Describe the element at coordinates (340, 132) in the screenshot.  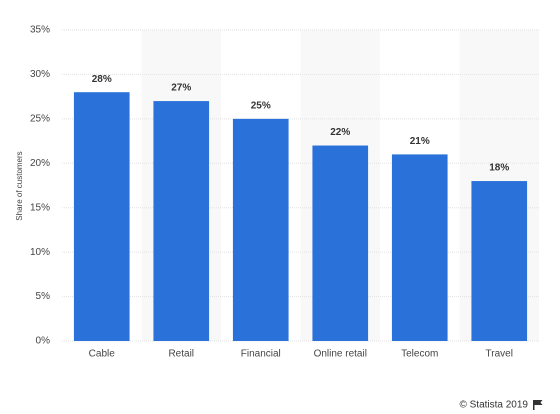
I see `value-label: 22%` at that location.